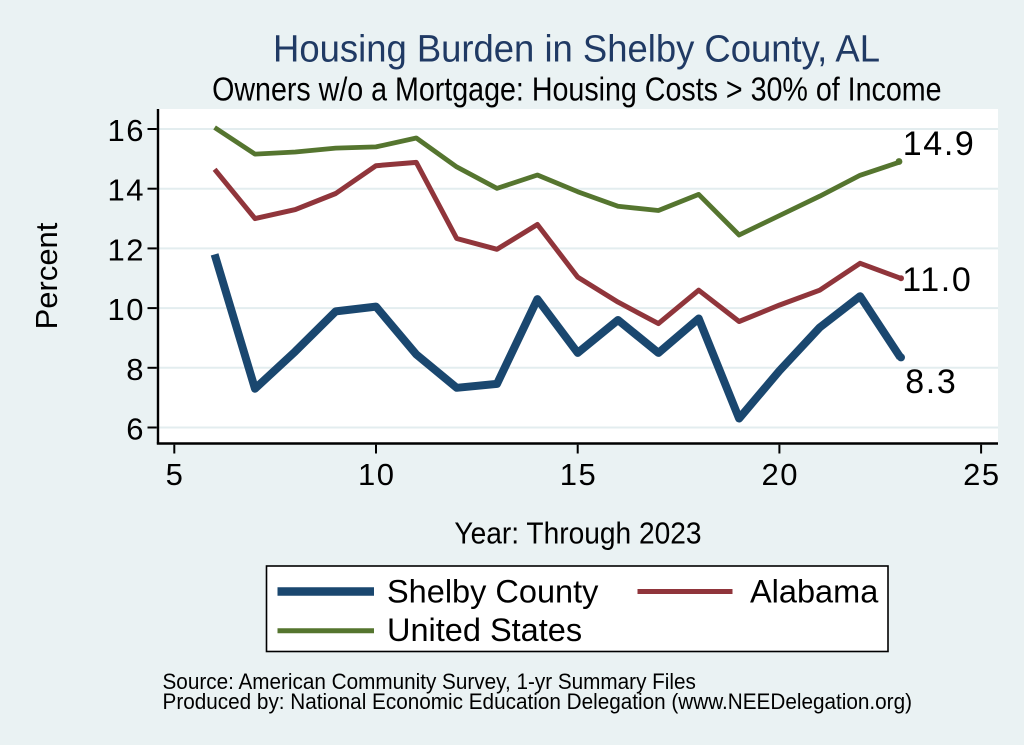 This screenshot has width=1024, height=745. Describe the element at coordinates (814, 592) in the screenshot. I see `svg-text: Alabama` at that location.